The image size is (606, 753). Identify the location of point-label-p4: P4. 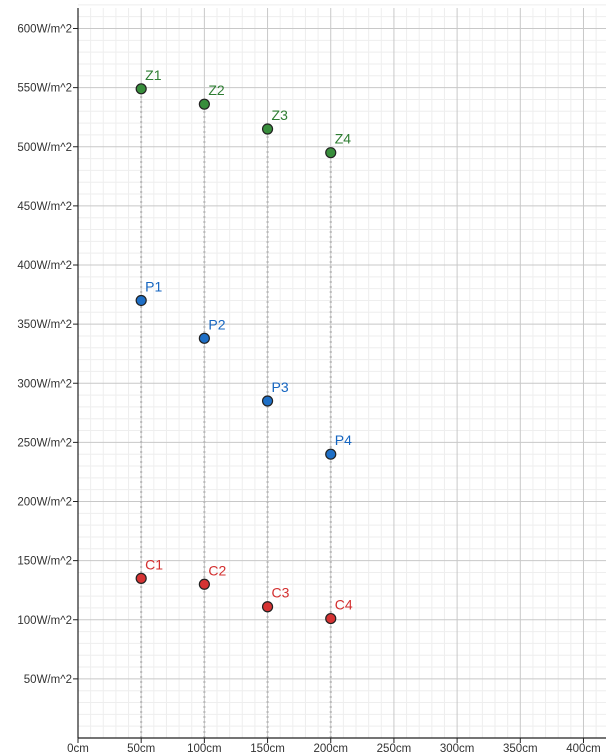
(343, 440).